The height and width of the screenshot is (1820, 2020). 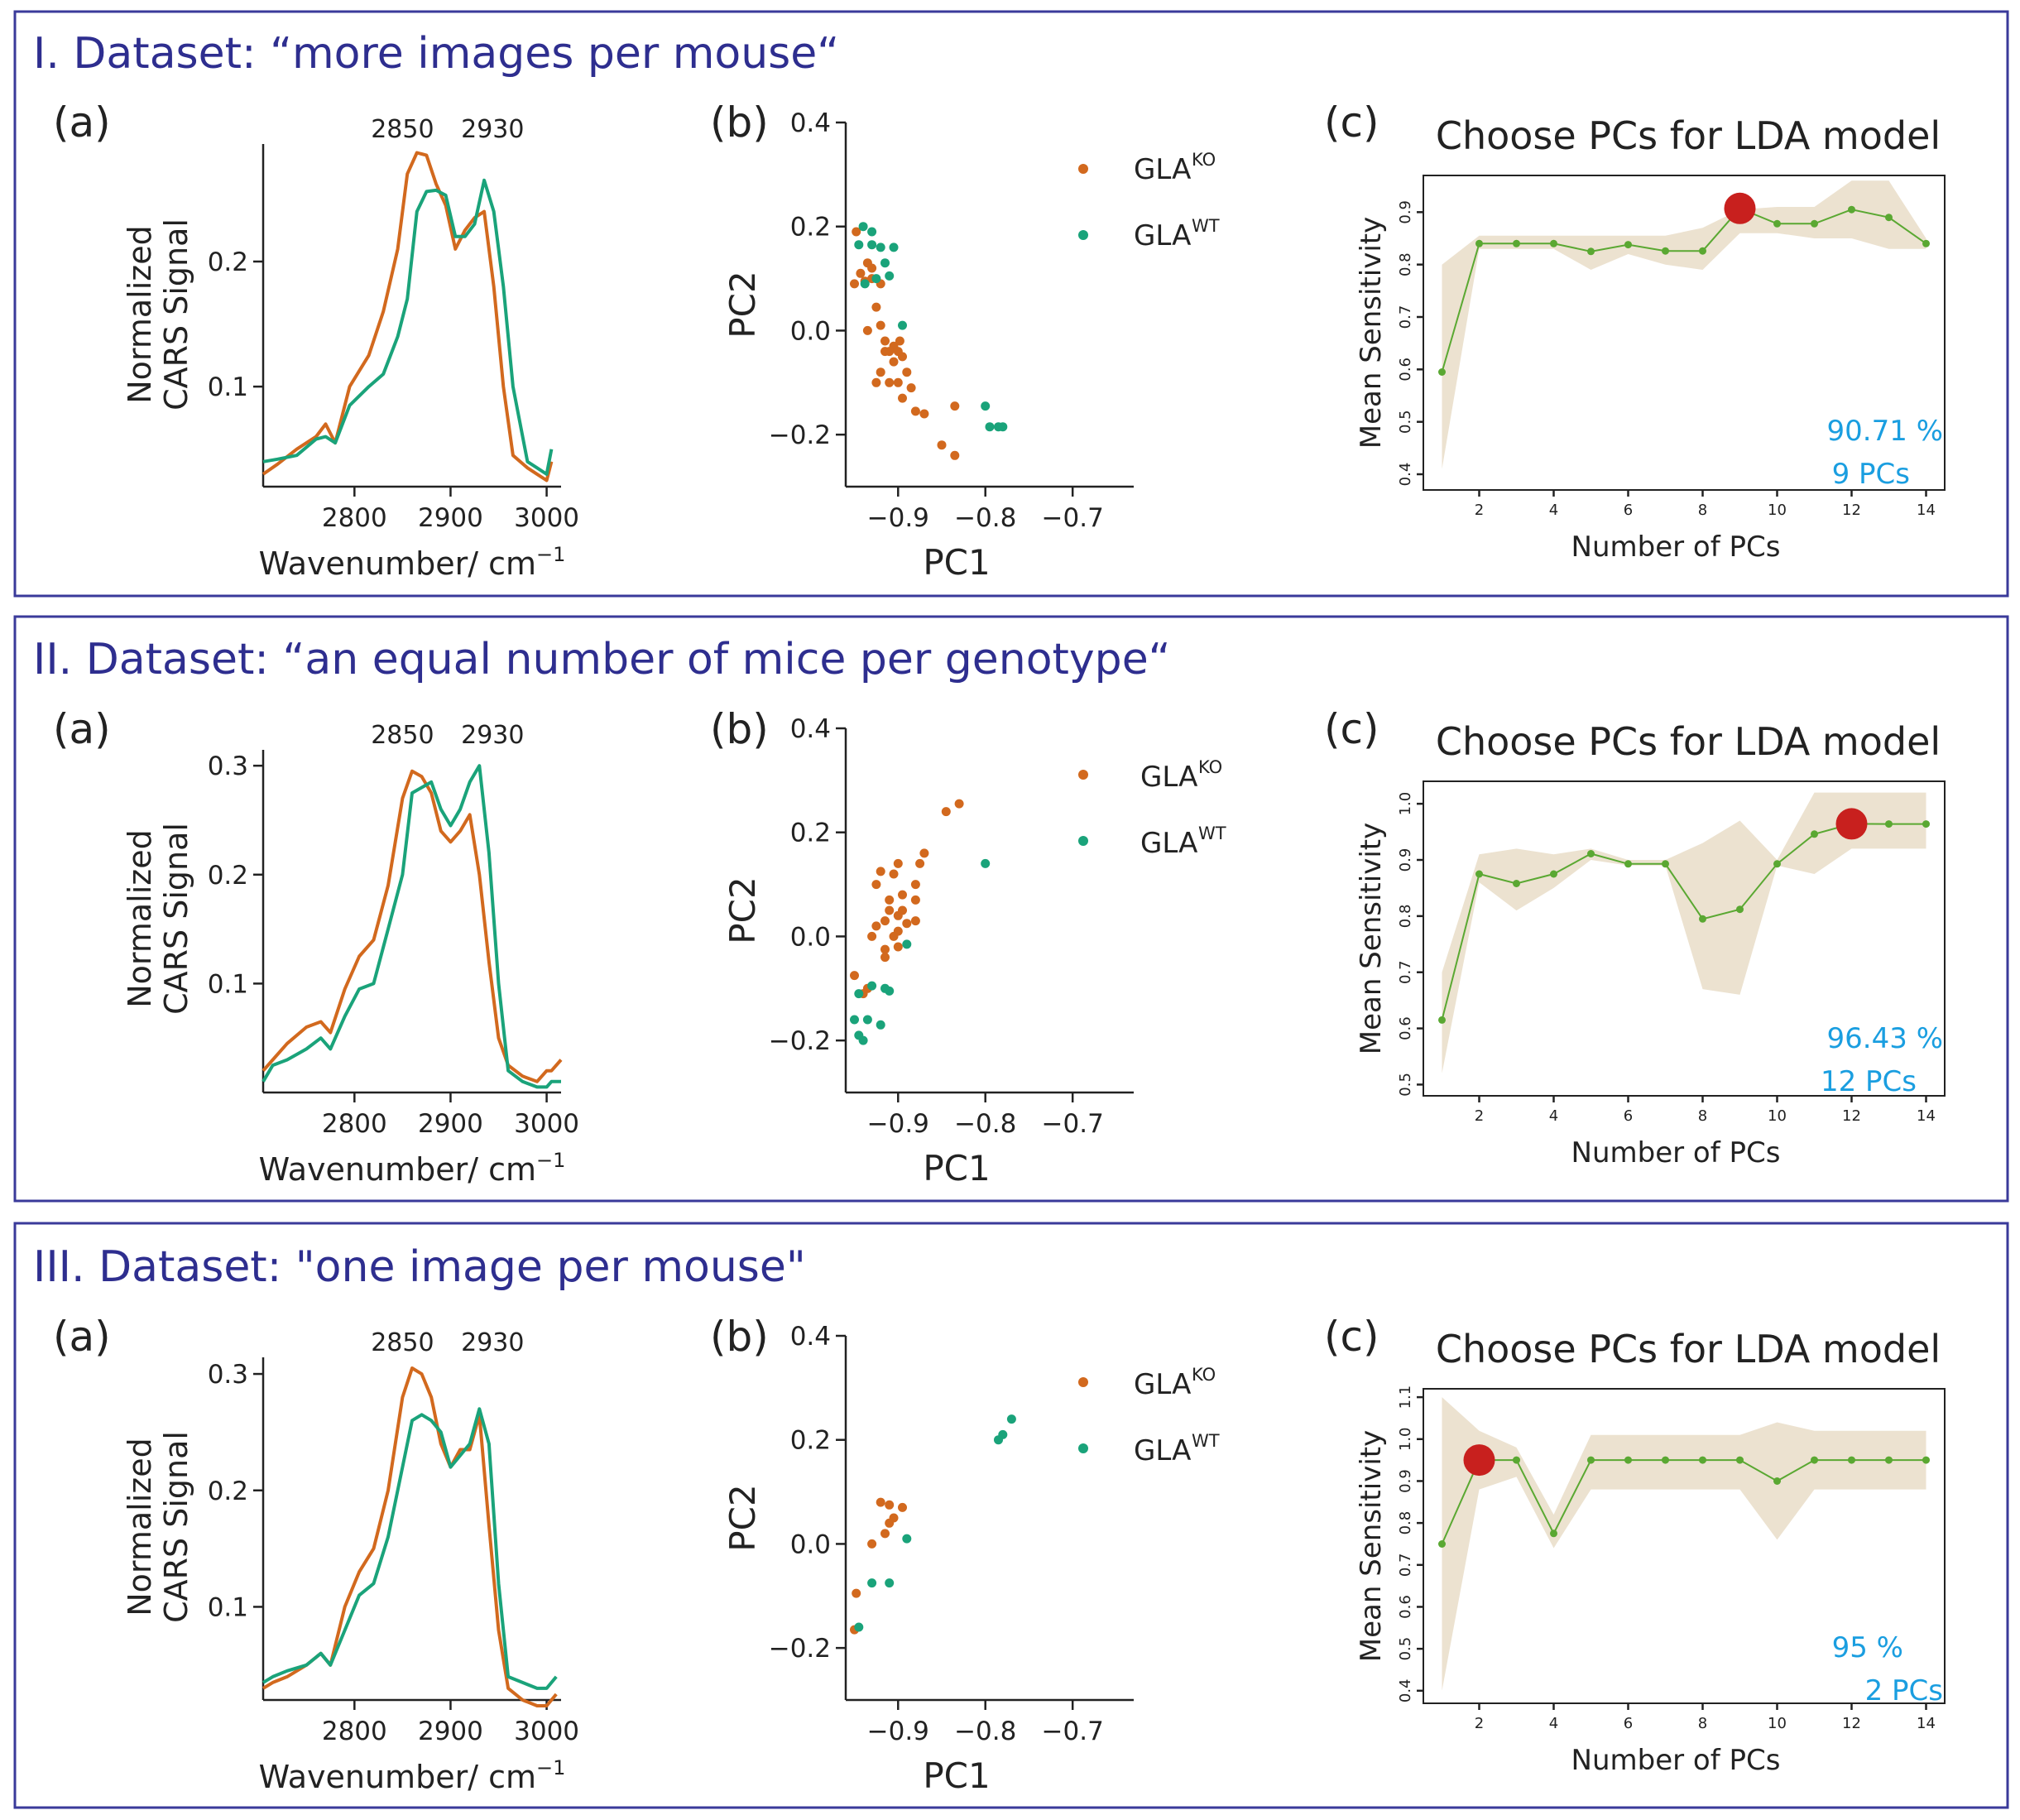 I want to click on panel-1-lda-annotation-pcs: 9 PCs, so click(x=1871, y=474).